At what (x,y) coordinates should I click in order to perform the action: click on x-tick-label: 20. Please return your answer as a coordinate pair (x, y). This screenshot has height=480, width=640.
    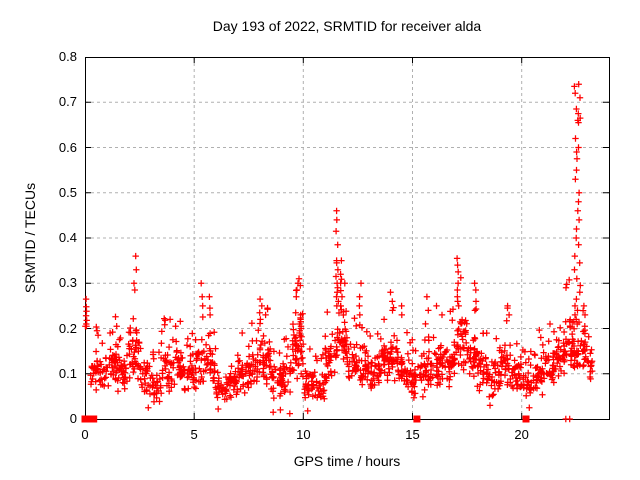
    Looking at the image, I should click on (521, 434).